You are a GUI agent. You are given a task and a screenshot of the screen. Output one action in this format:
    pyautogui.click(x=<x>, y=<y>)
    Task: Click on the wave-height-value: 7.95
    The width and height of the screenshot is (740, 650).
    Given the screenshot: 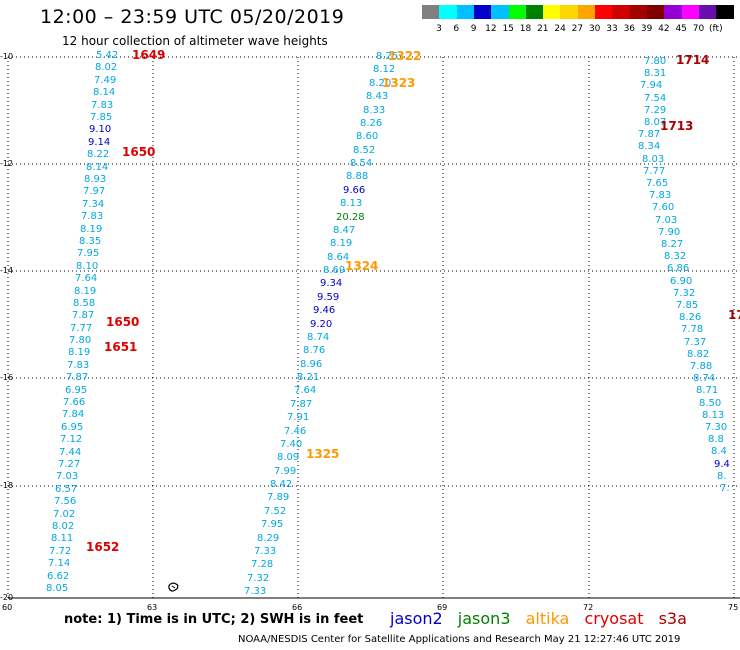 What is the action you would take?
    pyautogui.click(x=272, y=524)
    